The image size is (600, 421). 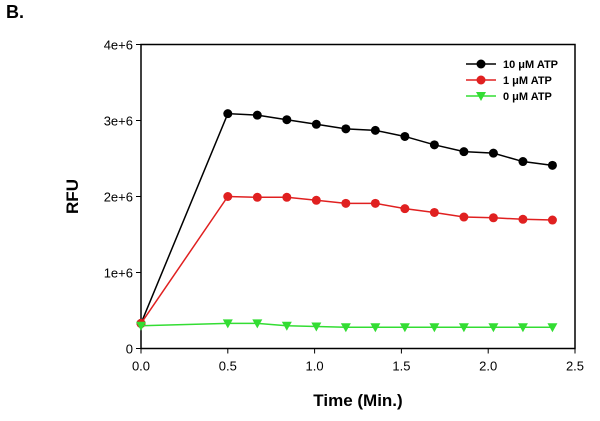 I want to click on x-tick-label: 0.5, so click(x=228, y=366).